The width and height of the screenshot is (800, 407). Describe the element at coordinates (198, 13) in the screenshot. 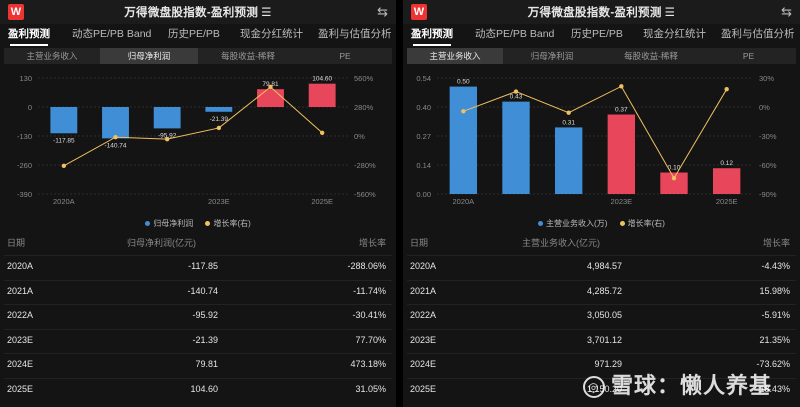

I see `page-title: 万得微盘股指数-盈利预测 ☰` at that location.